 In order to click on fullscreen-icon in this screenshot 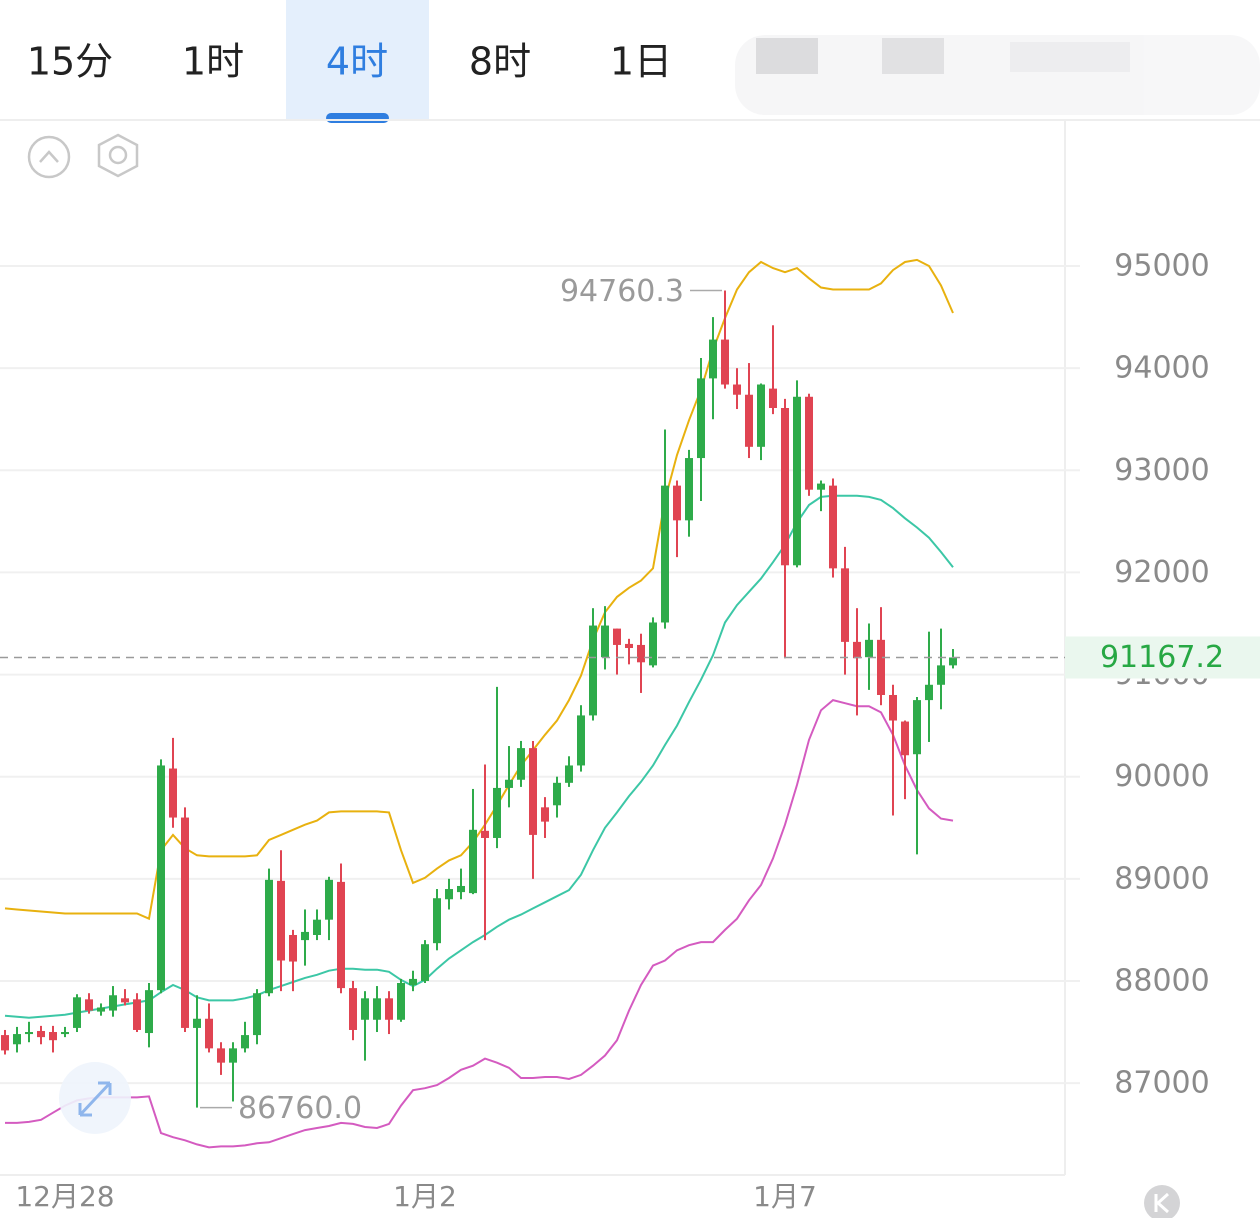, I will do `click(95, 1099)`.